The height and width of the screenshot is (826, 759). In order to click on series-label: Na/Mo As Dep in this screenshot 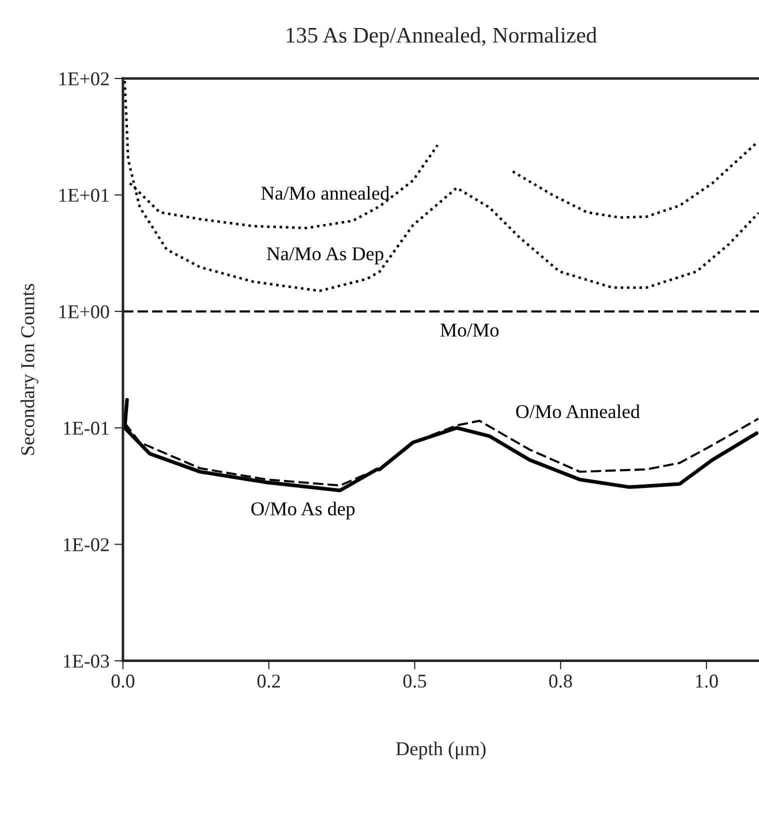, I will do `click(325, 255)`.